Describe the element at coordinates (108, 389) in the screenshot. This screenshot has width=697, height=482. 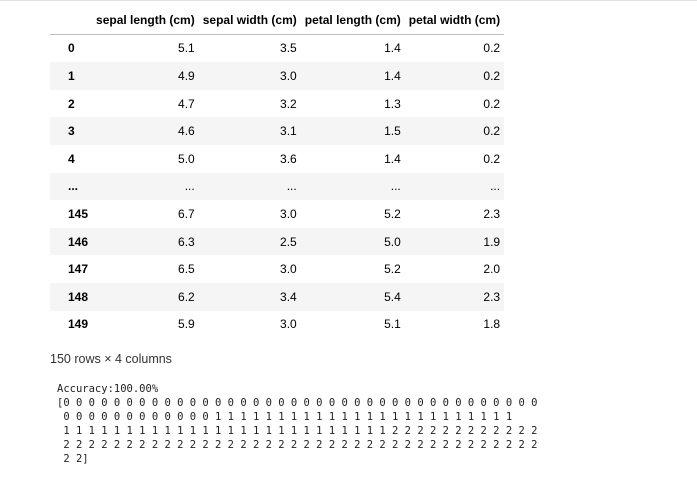
I see `accuracy-line: Accuracy:100.00%` at that location.